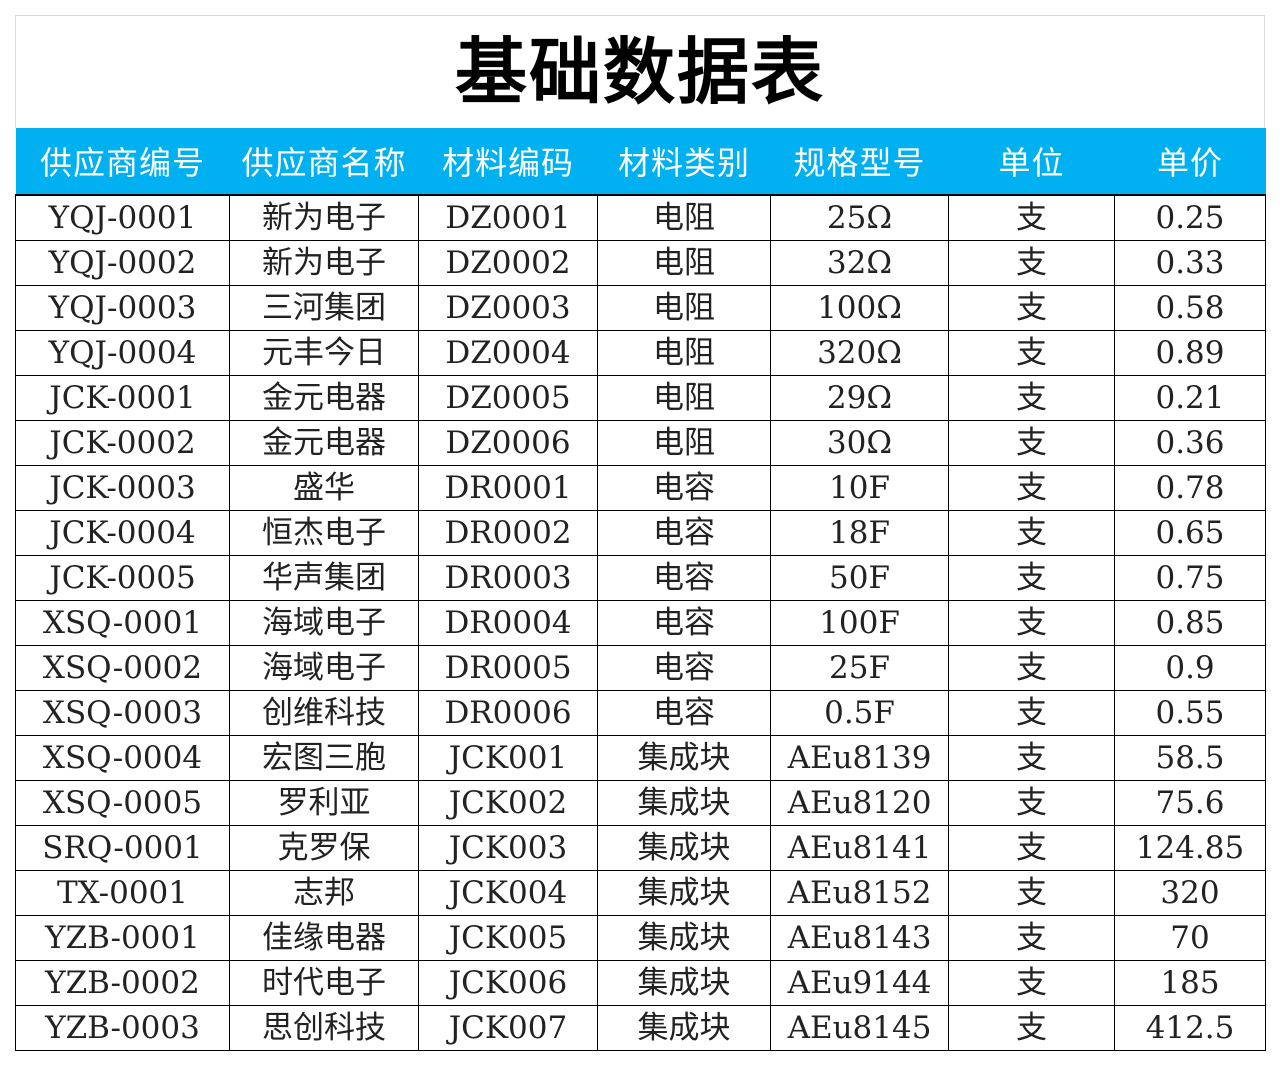  I want to click on supplier-id-cell: JCK-0001, so click(122, 398).